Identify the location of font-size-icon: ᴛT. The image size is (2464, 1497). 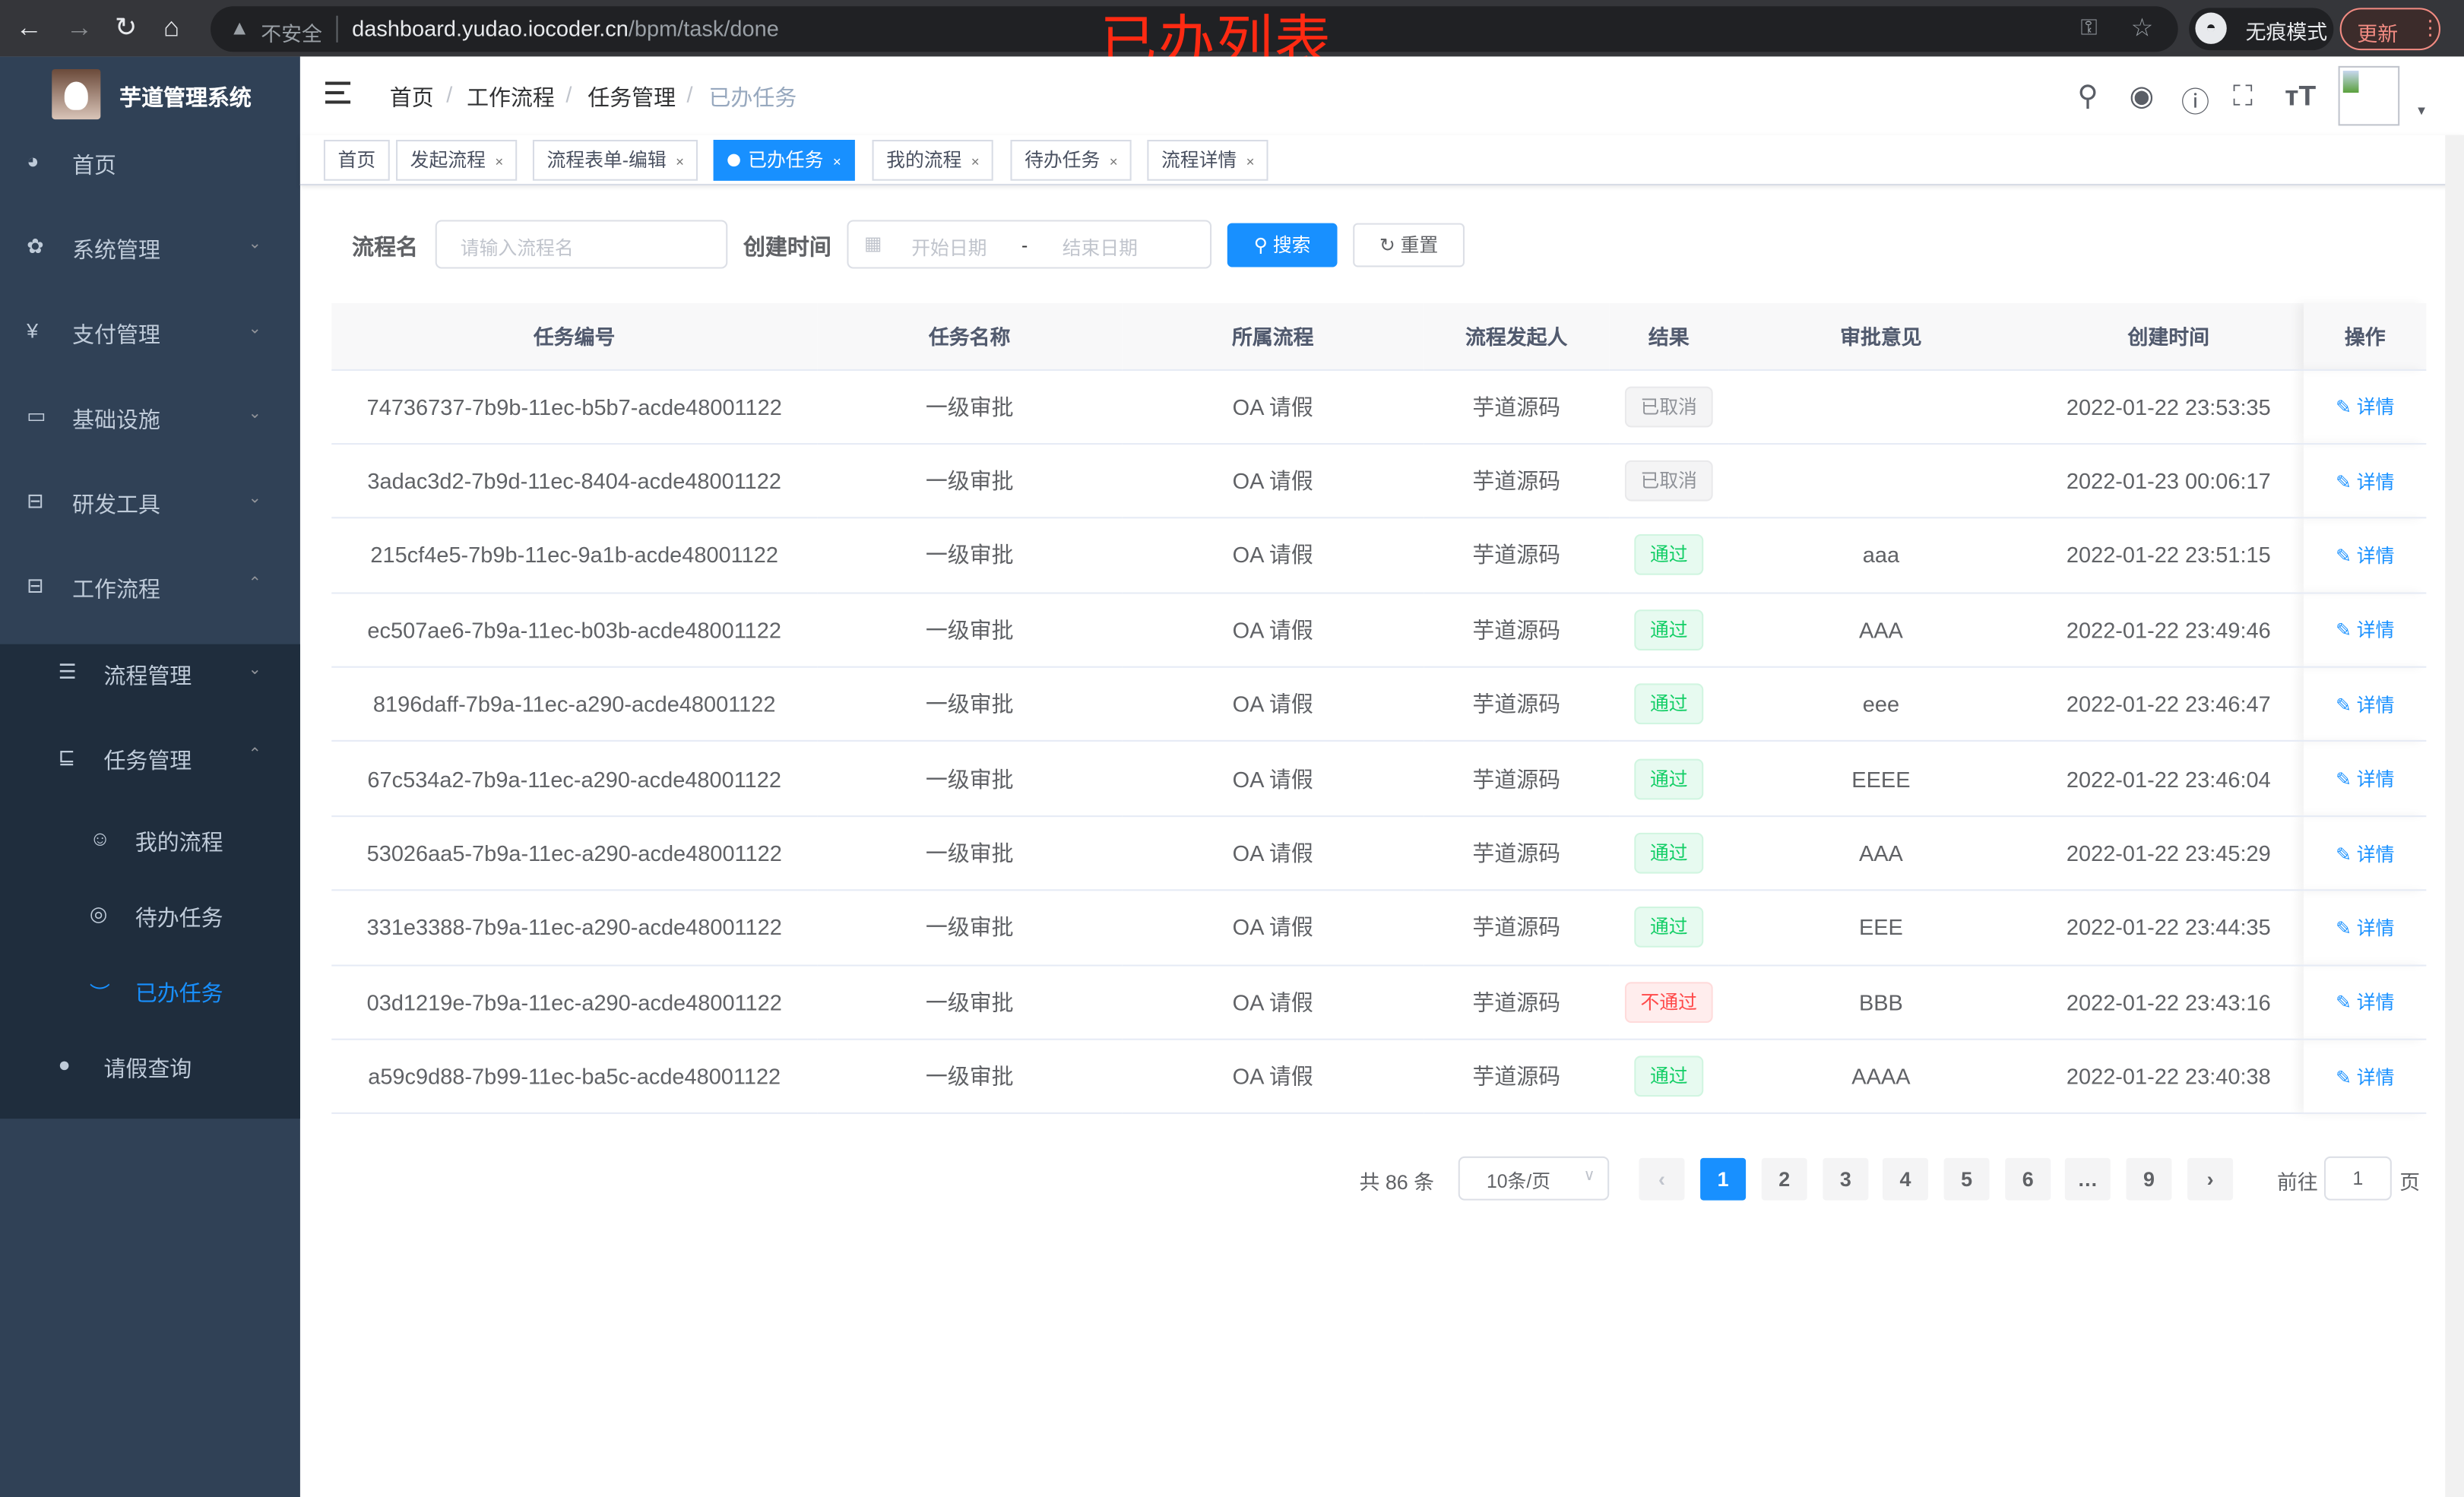
(2301, 96).